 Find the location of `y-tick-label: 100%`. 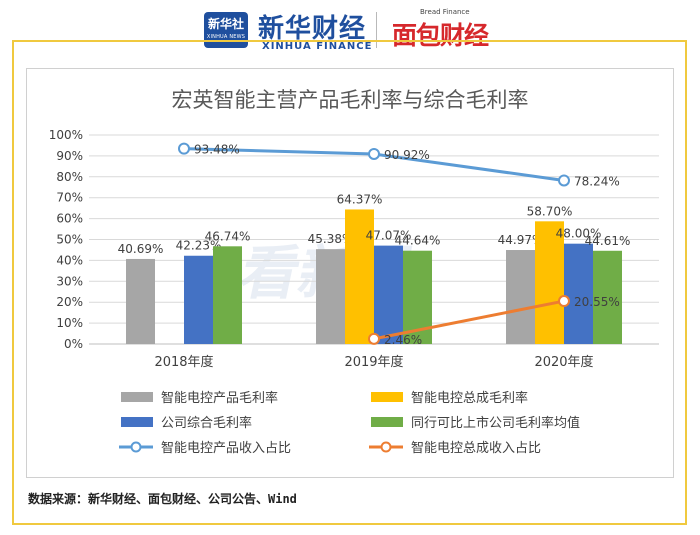

y-tick-label: 100% is located at coordinates (66, 135).